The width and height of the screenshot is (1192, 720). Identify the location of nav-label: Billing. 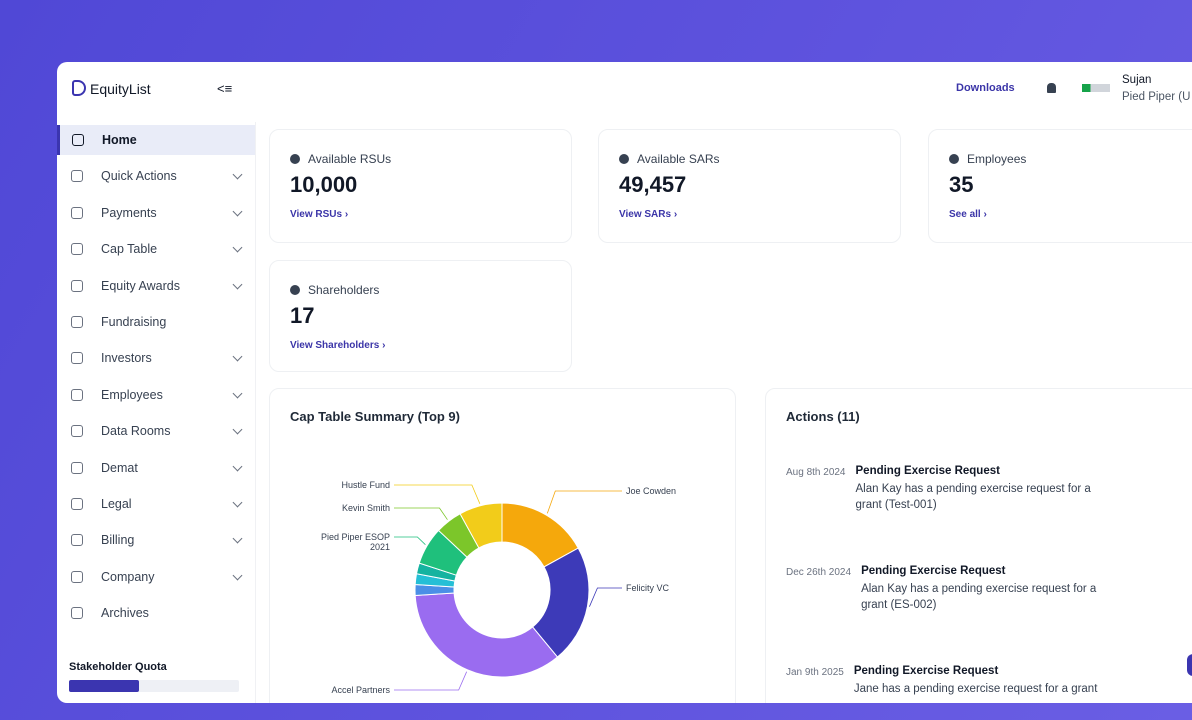
(118, 540).